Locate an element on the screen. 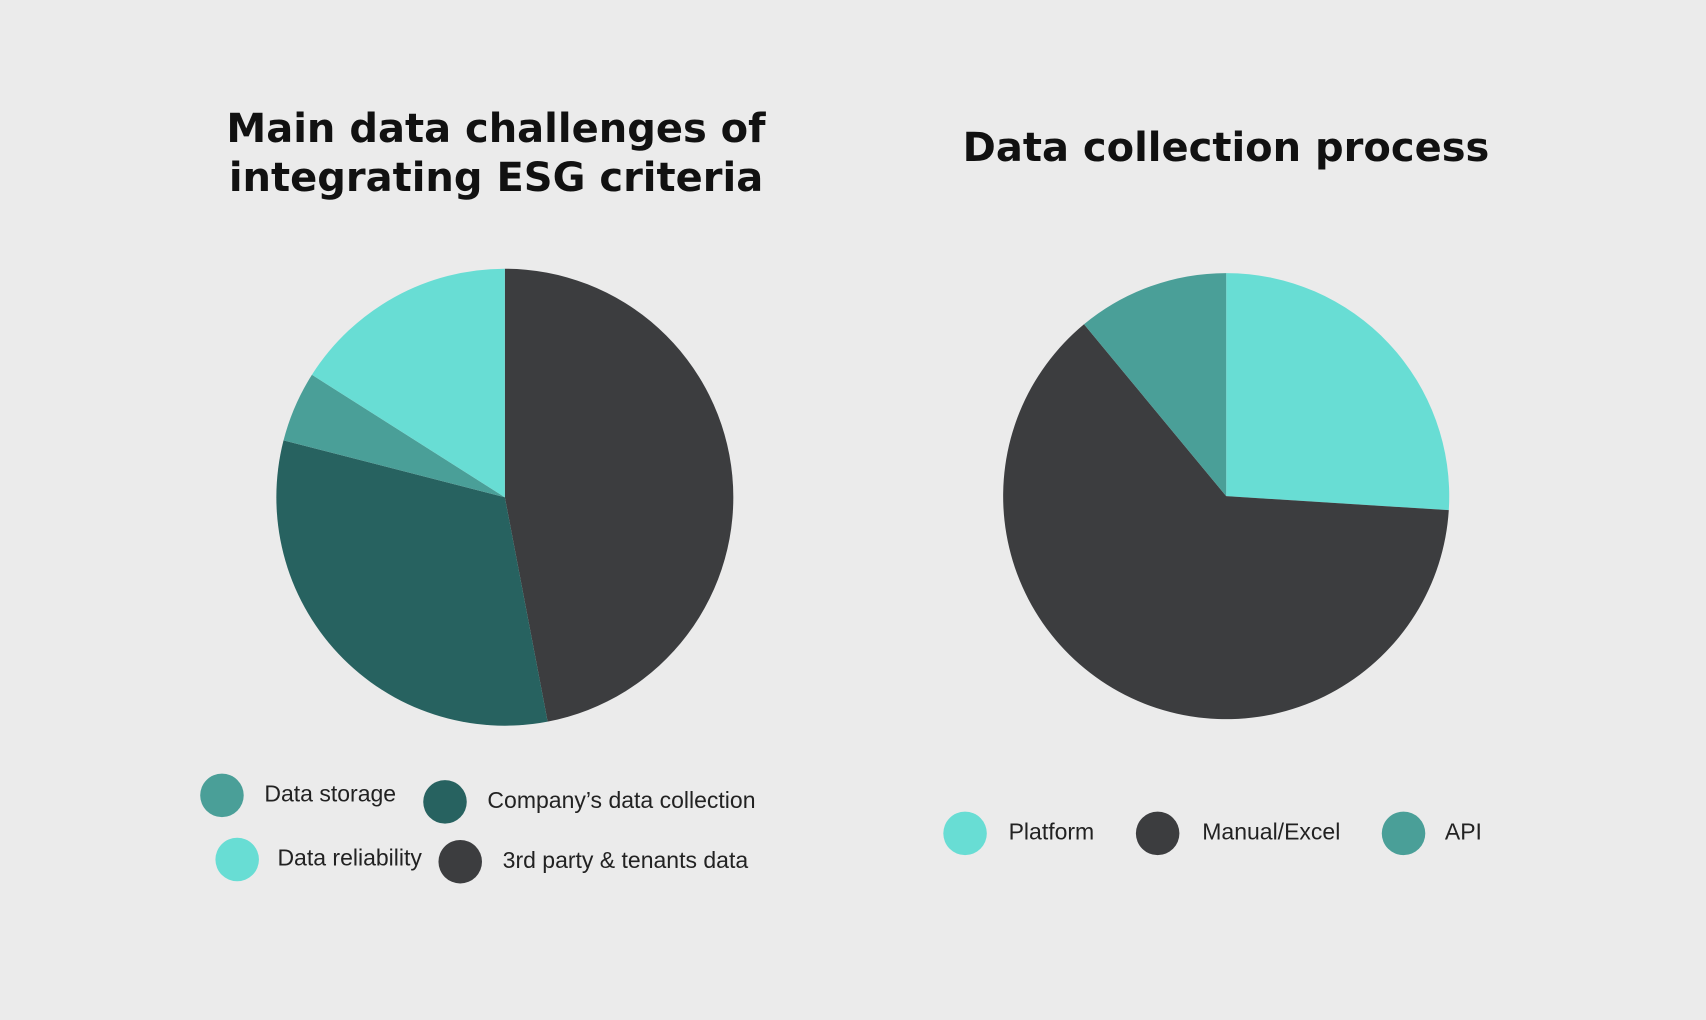  legend-label: 3rd party & tenants data is located at coordinates (626, 860).